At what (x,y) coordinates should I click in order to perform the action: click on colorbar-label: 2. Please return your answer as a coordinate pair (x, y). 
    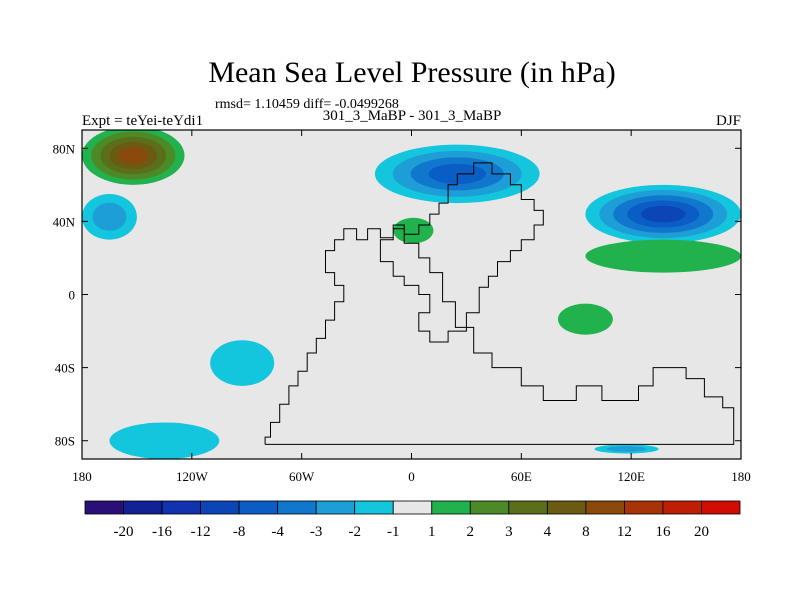
    Looking at the image, I should click on (471, 532).